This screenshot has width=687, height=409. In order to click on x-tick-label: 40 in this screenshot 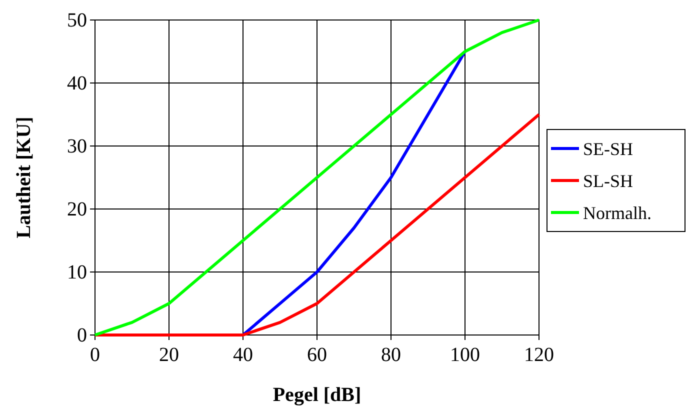, I will do `click(243, 355)`.